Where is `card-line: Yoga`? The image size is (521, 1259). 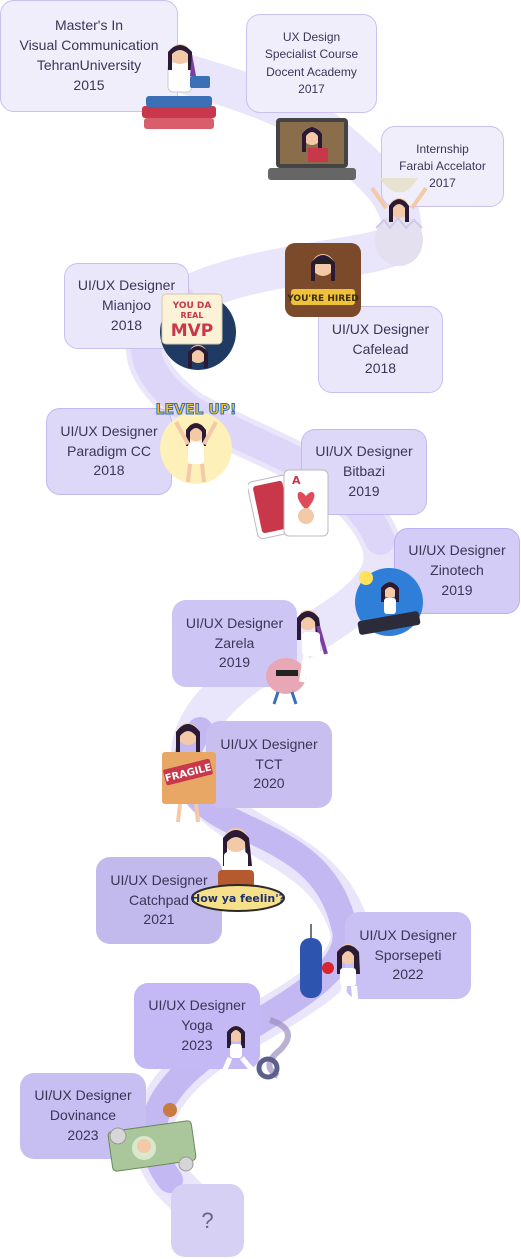 card-line: Yoga is located at coordinates (197, 1025).